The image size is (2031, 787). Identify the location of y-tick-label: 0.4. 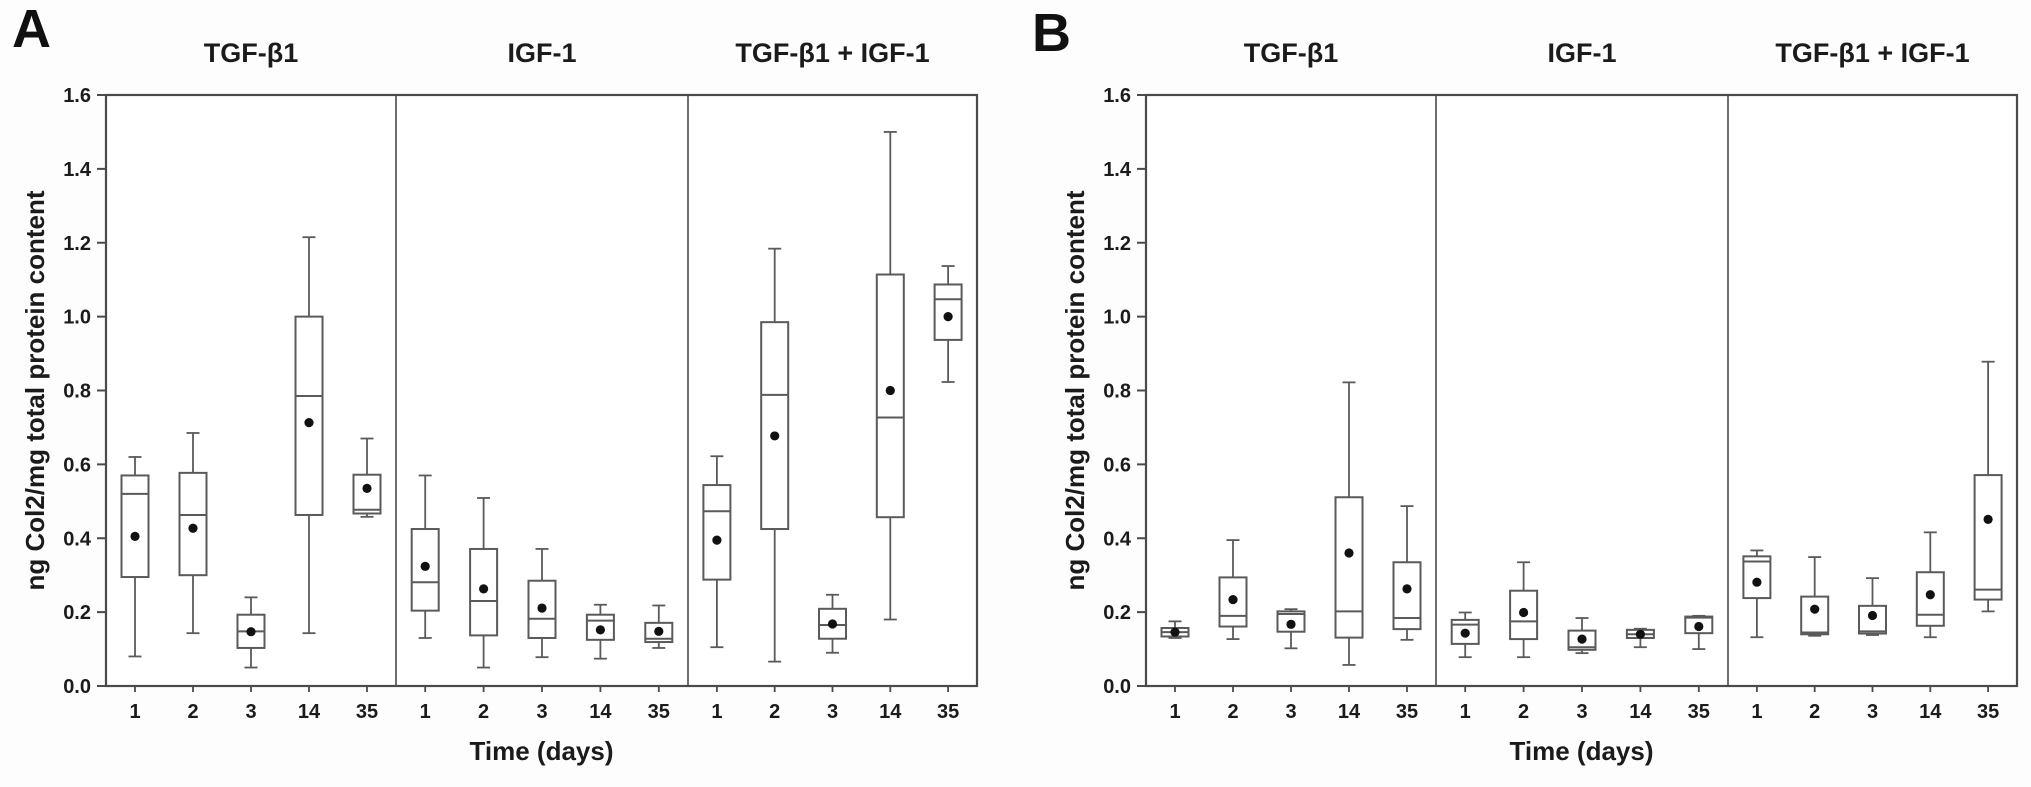
(1117, 539).